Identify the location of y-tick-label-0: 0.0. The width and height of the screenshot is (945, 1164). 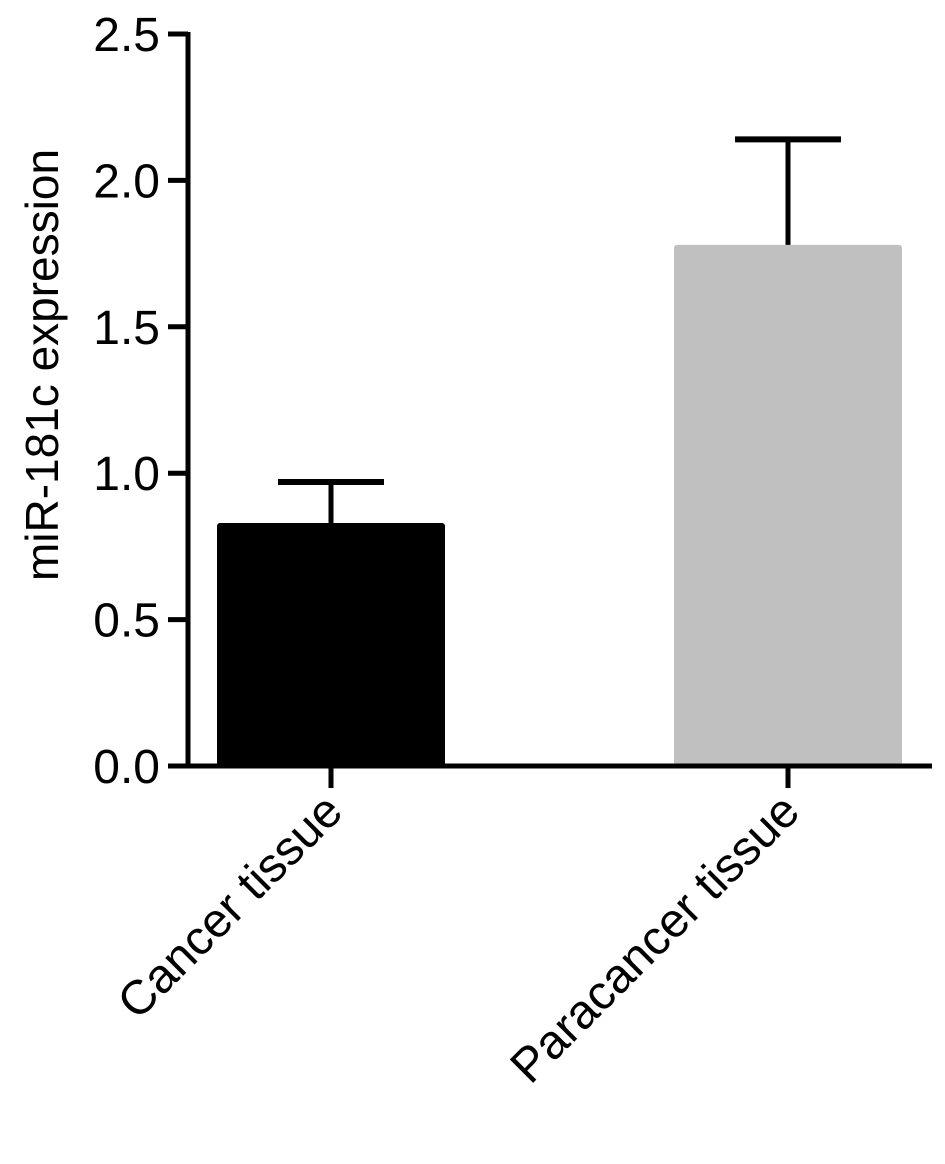
(126, 767).